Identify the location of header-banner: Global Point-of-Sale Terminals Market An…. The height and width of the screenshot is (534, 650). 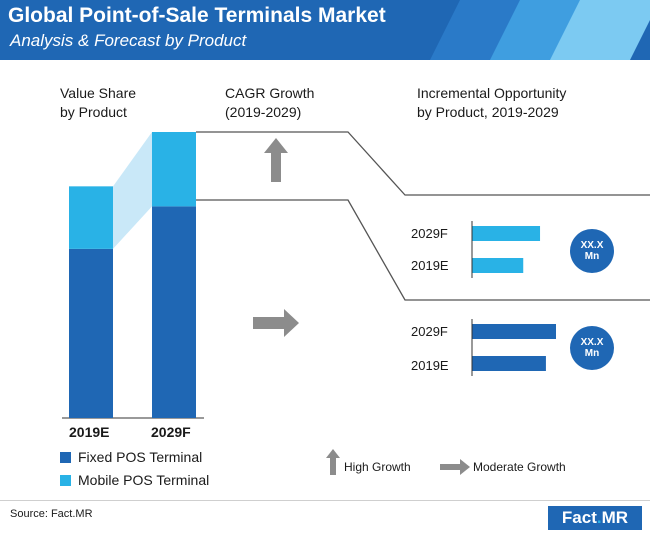
(325, 30).